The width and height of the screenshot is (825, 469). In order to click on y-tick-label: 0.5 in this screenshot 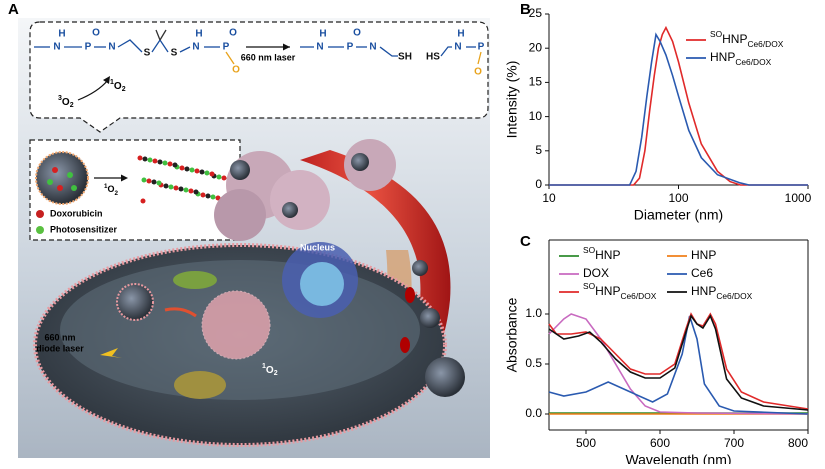, I will do `click(533, 363)`.